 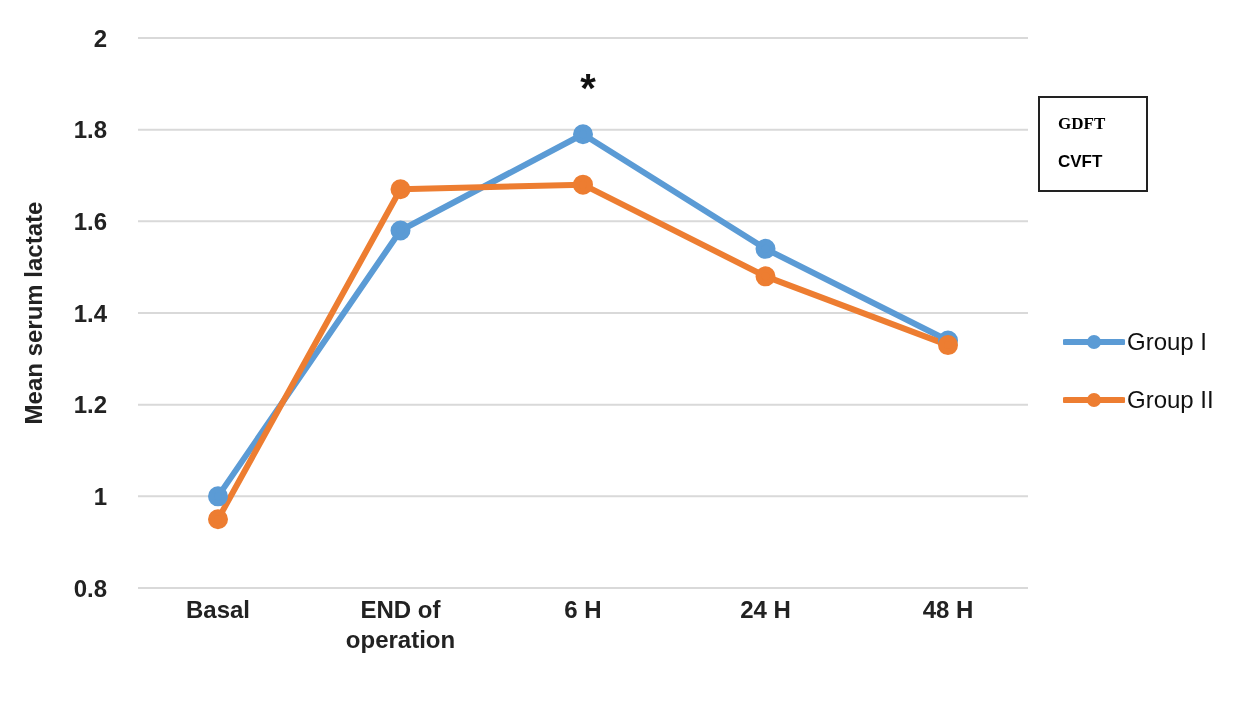 I want to click on x-tick-label: 24 H, so click(x=765, y=609).